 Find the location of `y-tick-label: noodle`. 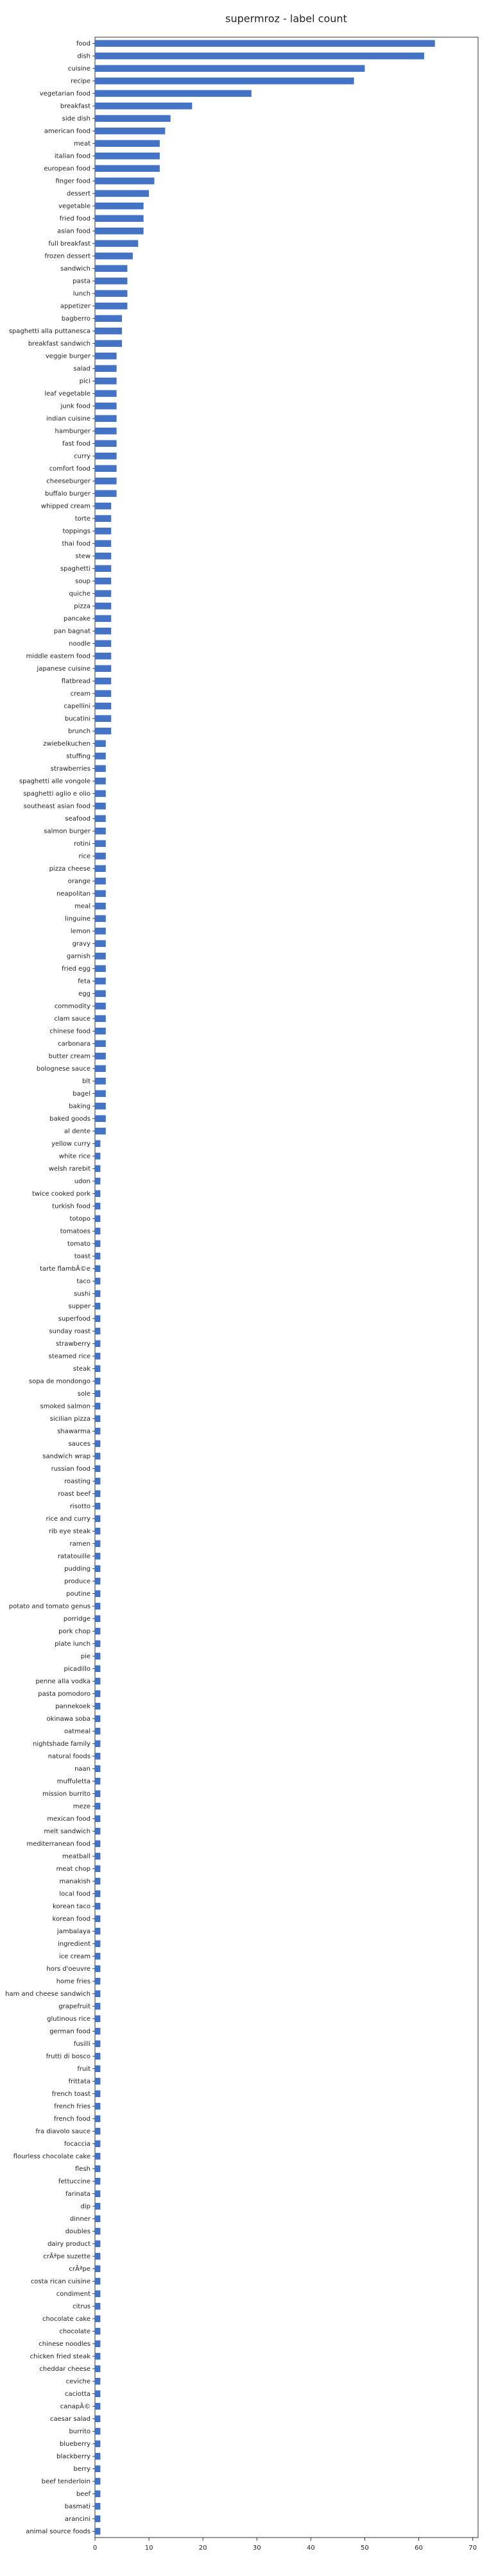

y-tick-label: noodle is located at coordinates (79, 644).